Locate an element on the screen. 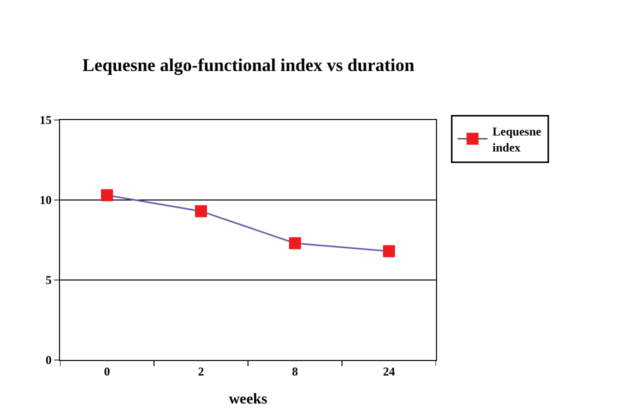 The width and height of the screenshot is (621, 416). x-tick-label: 0 is located at coordinates (107, 371).